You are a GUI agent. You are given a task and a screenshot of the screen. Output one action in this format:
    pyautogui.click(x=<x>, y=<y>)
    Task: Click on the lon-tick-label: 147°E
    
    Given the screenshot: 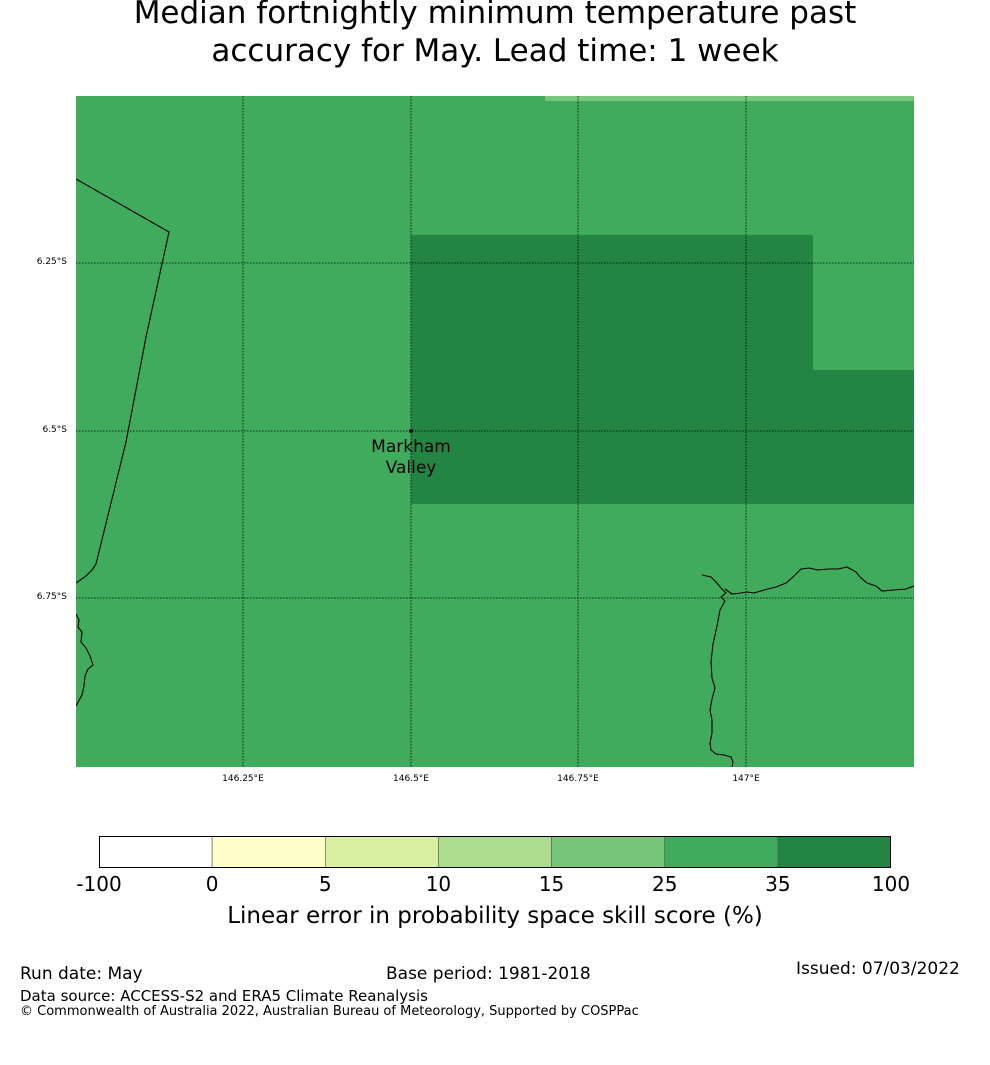 What is the action you would take?
    pyautogui.click(x=746, y=779)
    